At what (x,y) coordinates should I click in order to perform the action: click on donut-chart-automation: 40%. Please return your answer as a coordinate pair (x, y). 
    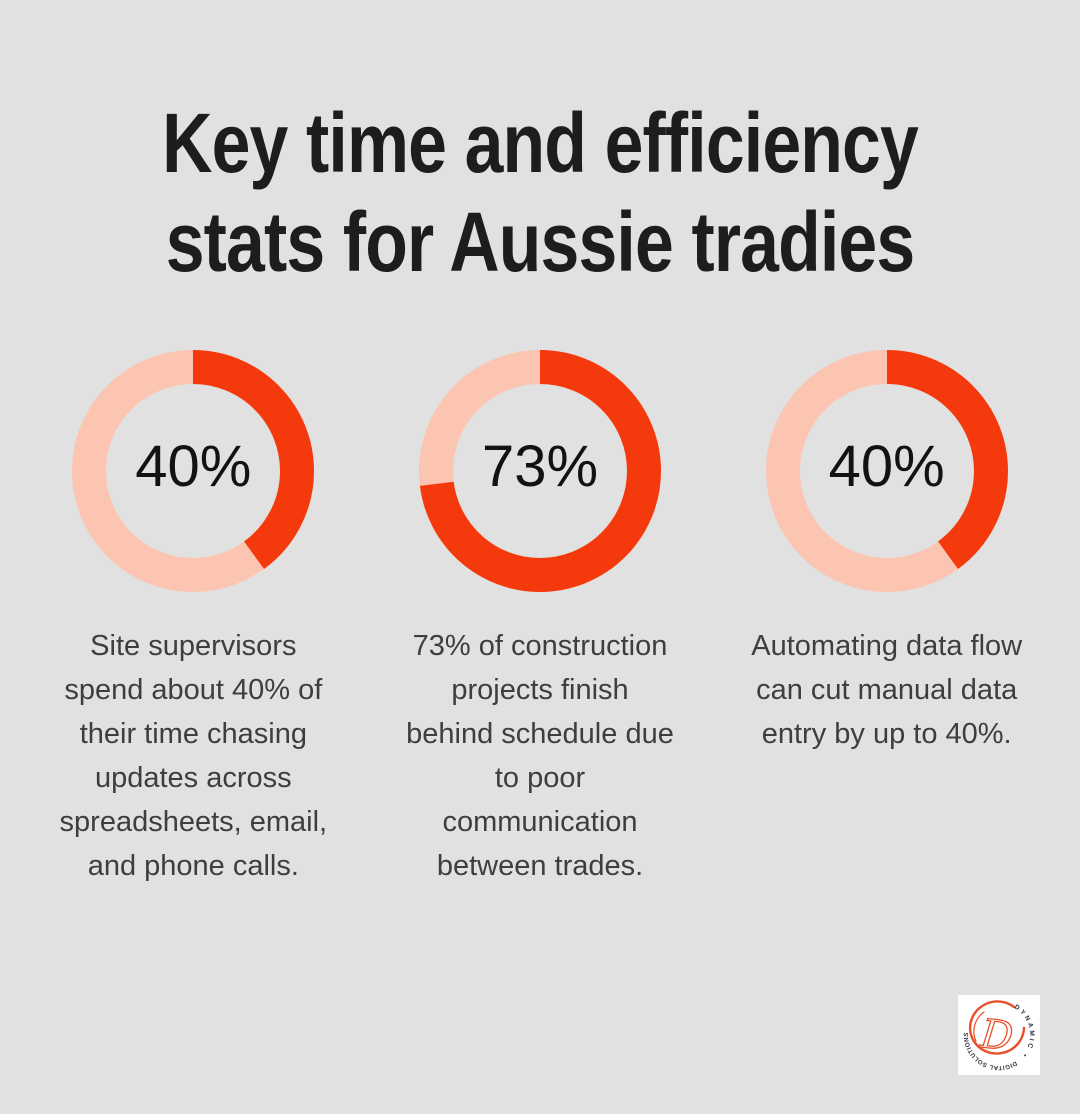
    Looking at the image, I should click on (886, 471).